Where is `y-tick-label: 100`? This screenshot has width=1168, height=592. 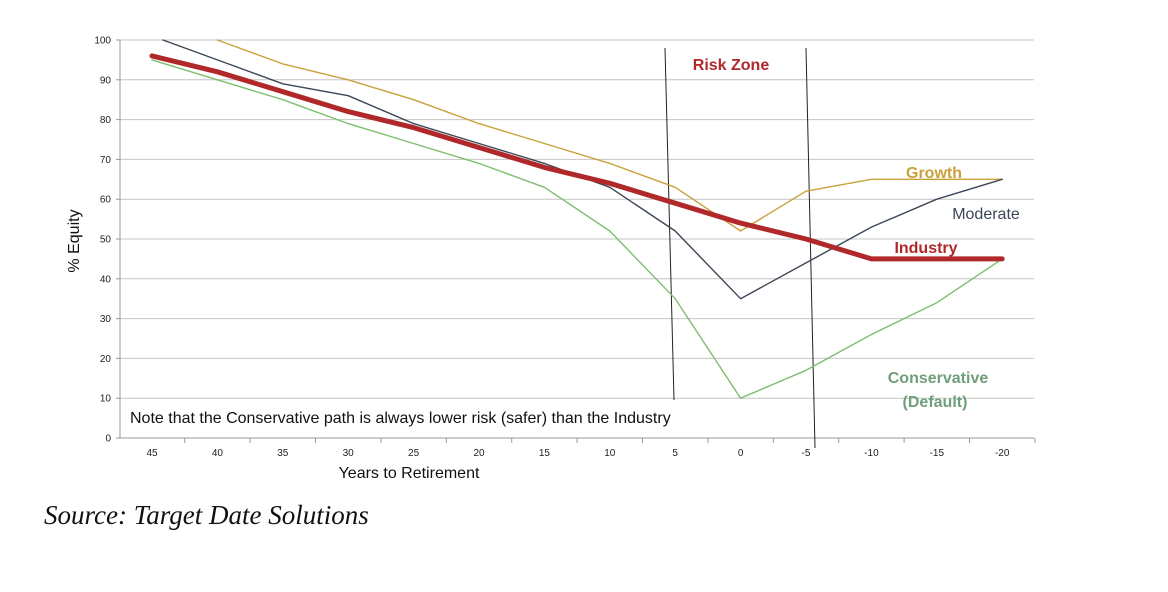 y-tick-label: 100 is located at coordinates (102, 41).